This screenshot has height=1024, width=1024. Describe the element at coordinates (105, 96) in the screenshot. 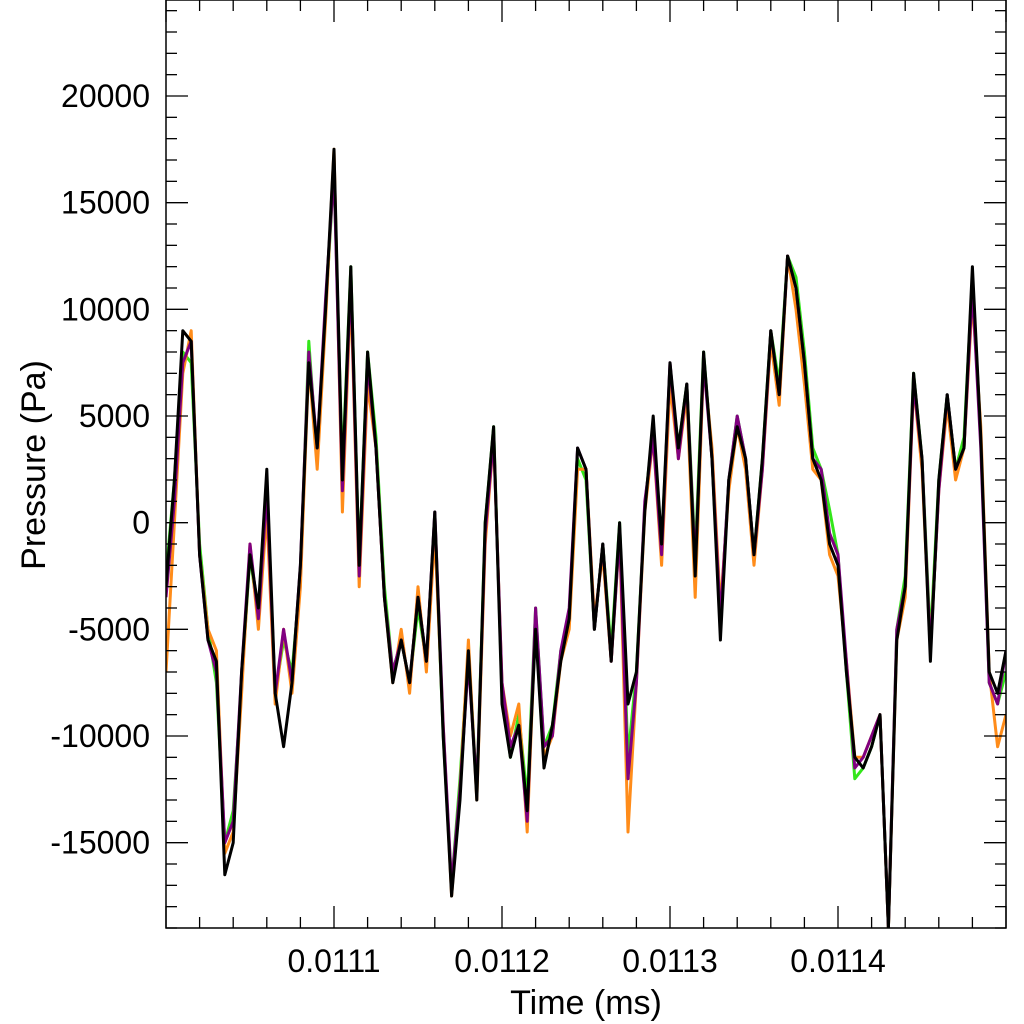

I see `y-tick-label: 20000` at that location.